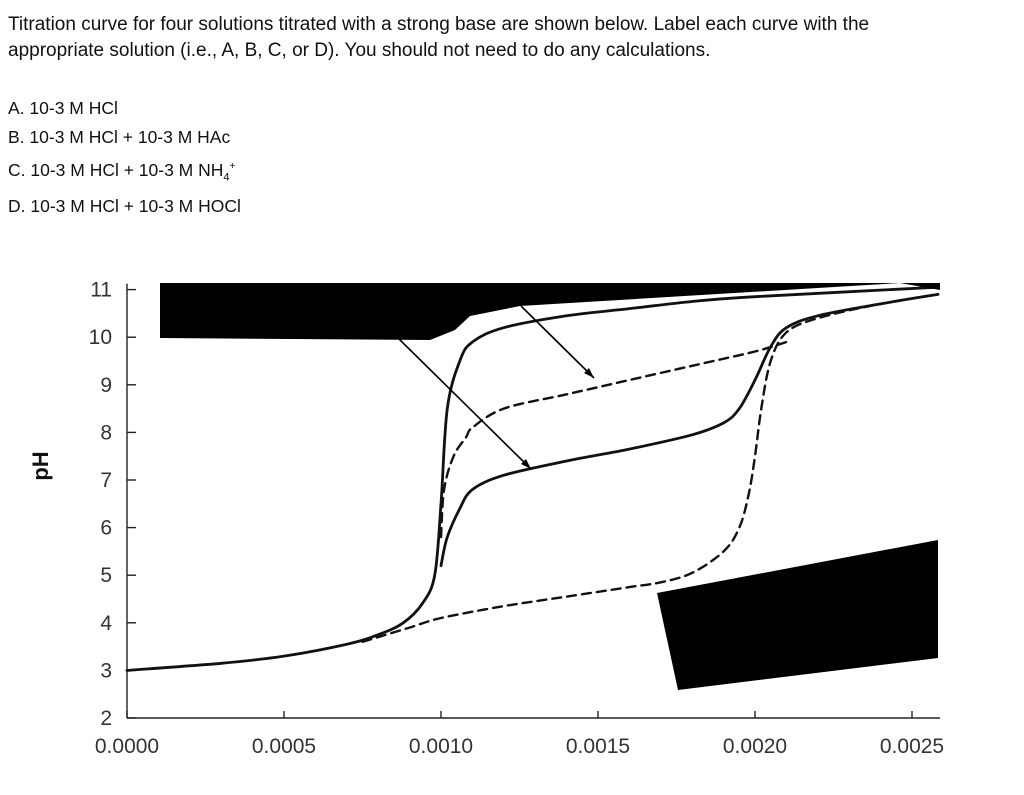 Image resolution: width=1024 pixels, height=795 pixels. I want to click on y-tick-label: 3, so click(106, 670).